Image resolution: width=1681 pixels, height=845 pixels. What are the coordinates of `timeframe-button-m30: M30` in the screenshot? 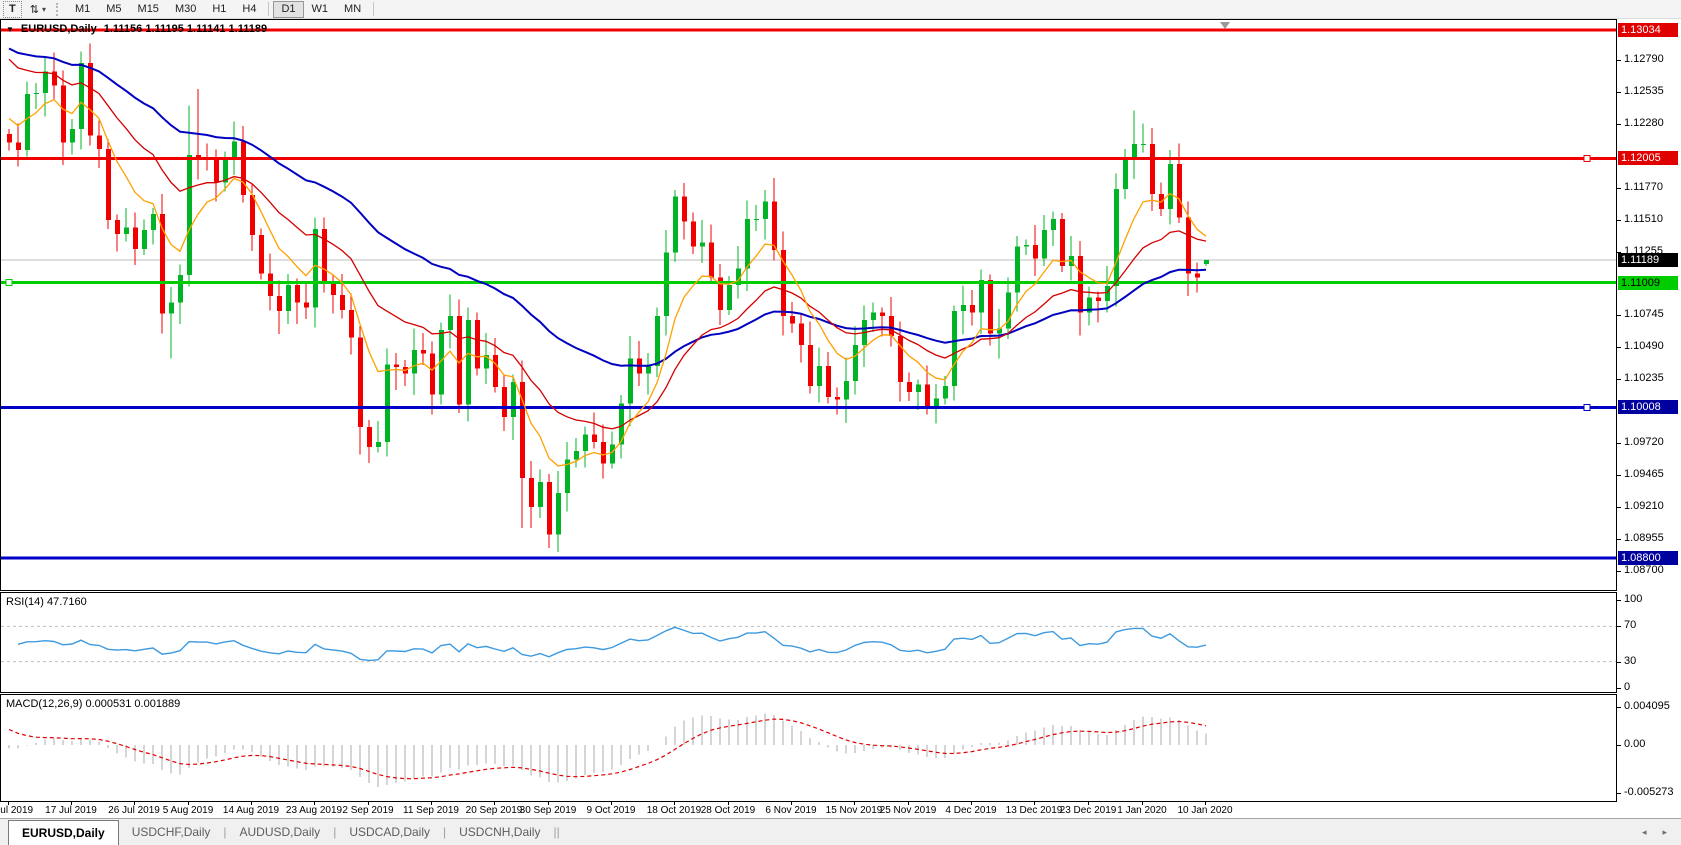 It's located at (185, 9).